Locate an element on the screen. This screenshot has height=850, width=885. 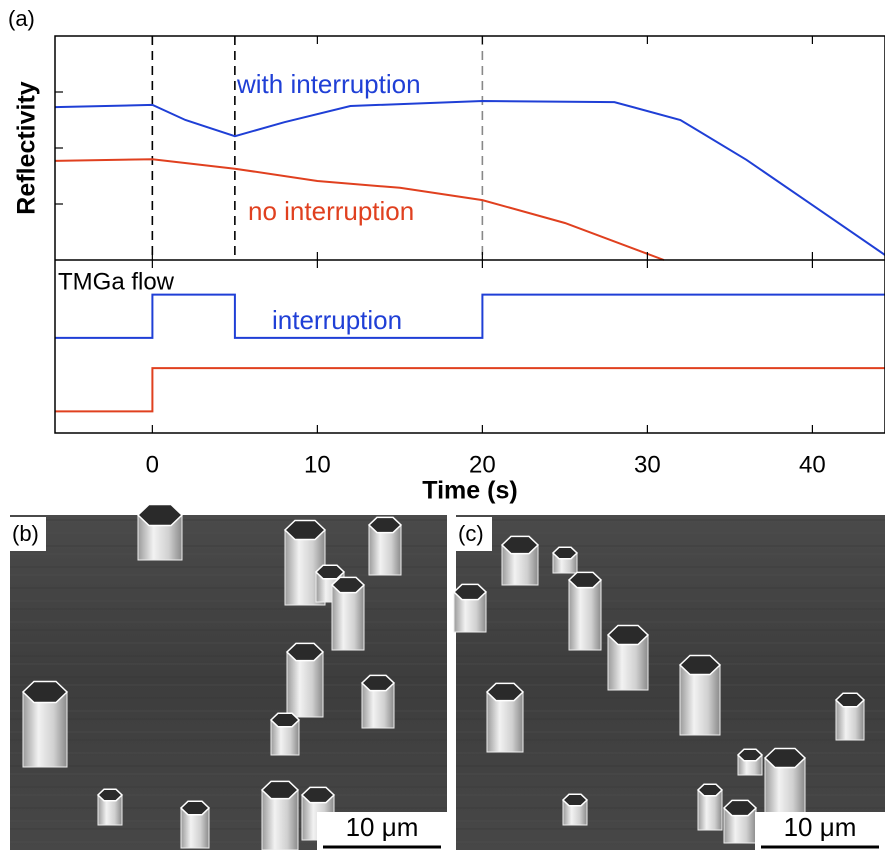
y-axis-label: Reflectivity is located at coordinates (27, 147).